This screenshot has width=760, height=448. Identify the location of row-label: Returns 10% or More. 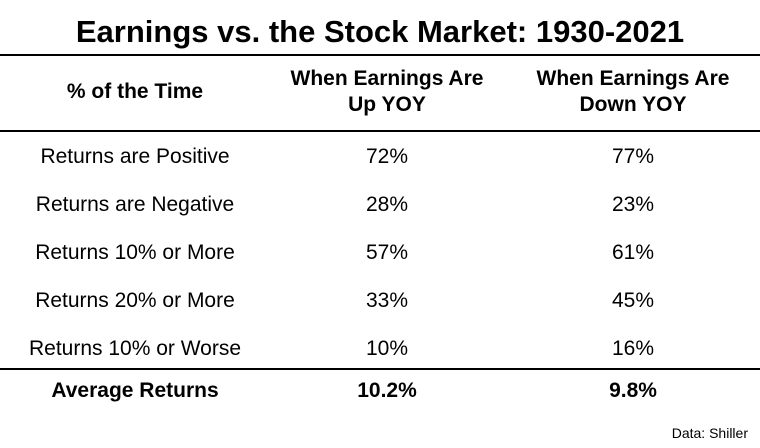
(135, 252).